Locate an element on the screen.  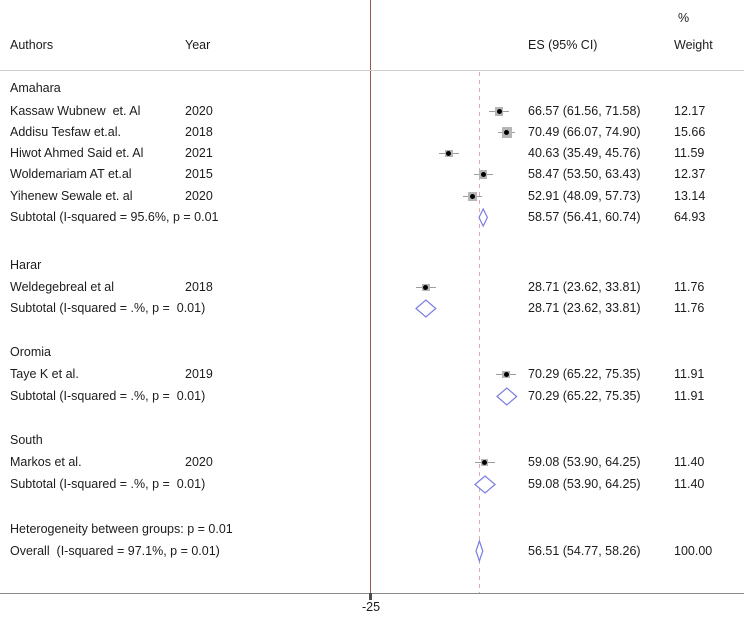
overall-estimate-dashed-line is located at coordinates (479, 332).